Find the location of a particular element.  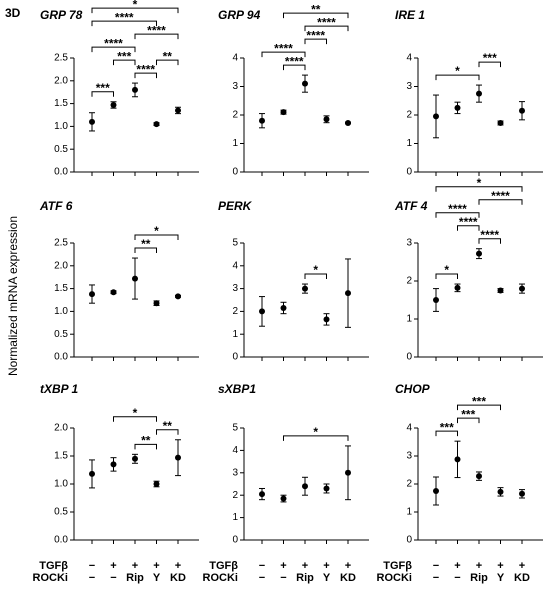

condition-name: TGFβ is located at coordinates (397, 566).